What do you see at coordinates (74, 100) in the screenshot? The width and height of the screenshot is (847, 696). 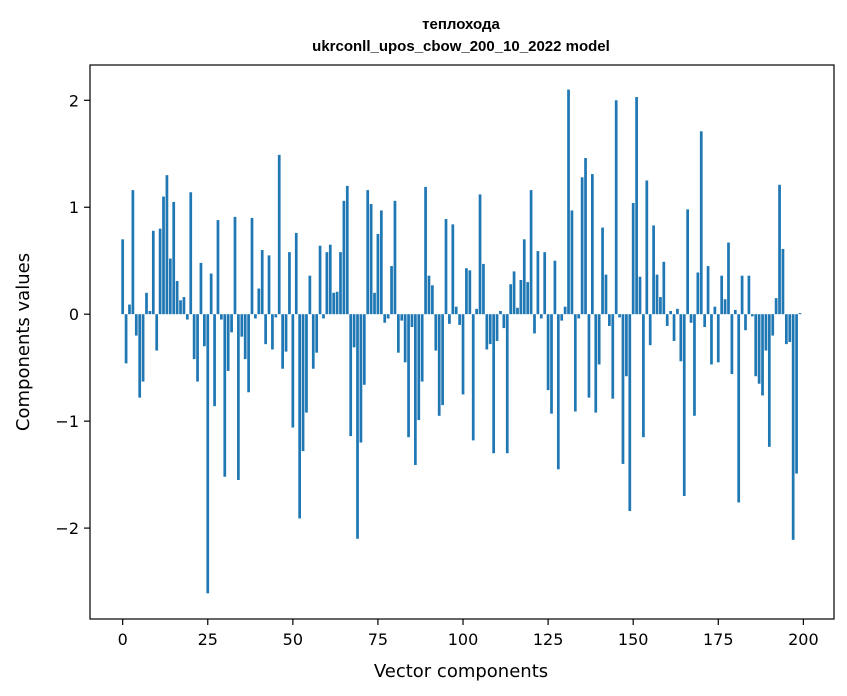 I see `y-tick-label: 2` at bounding box center [74, 100].